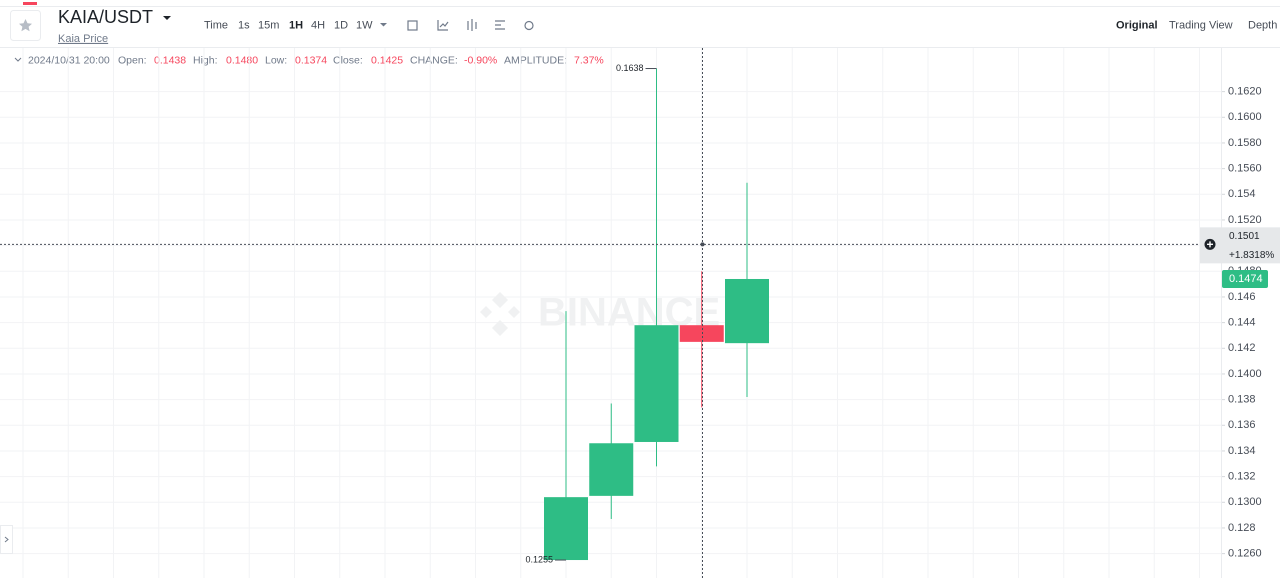 This screenshot has height=581, width=1280. I want to click on subtitle: Kaia Price, so click(83, 39).